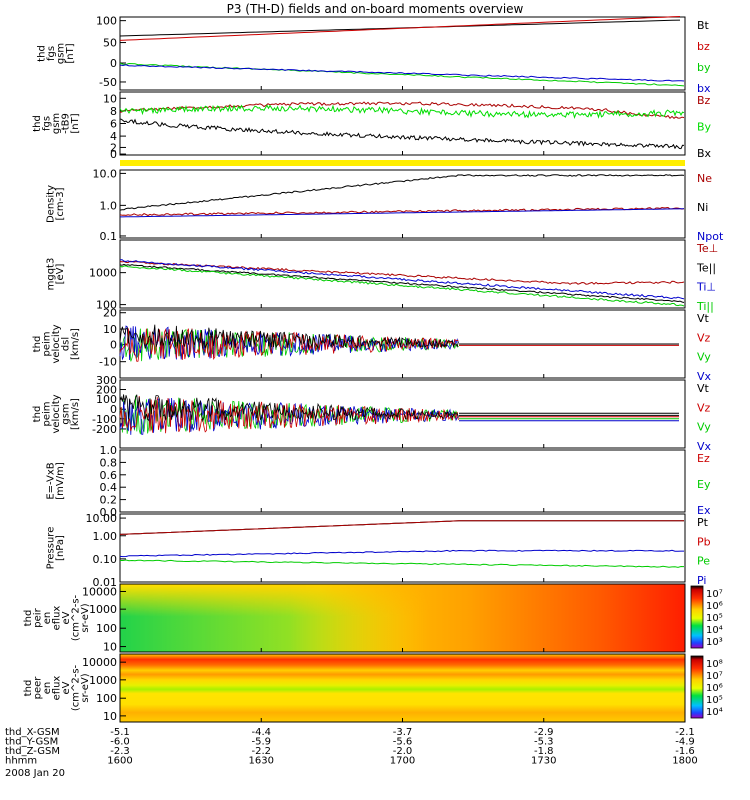  What do you see at coordinates (697, 617) in the screenshot?
I see `ion-colorbar` at bounding box center [697, 617].